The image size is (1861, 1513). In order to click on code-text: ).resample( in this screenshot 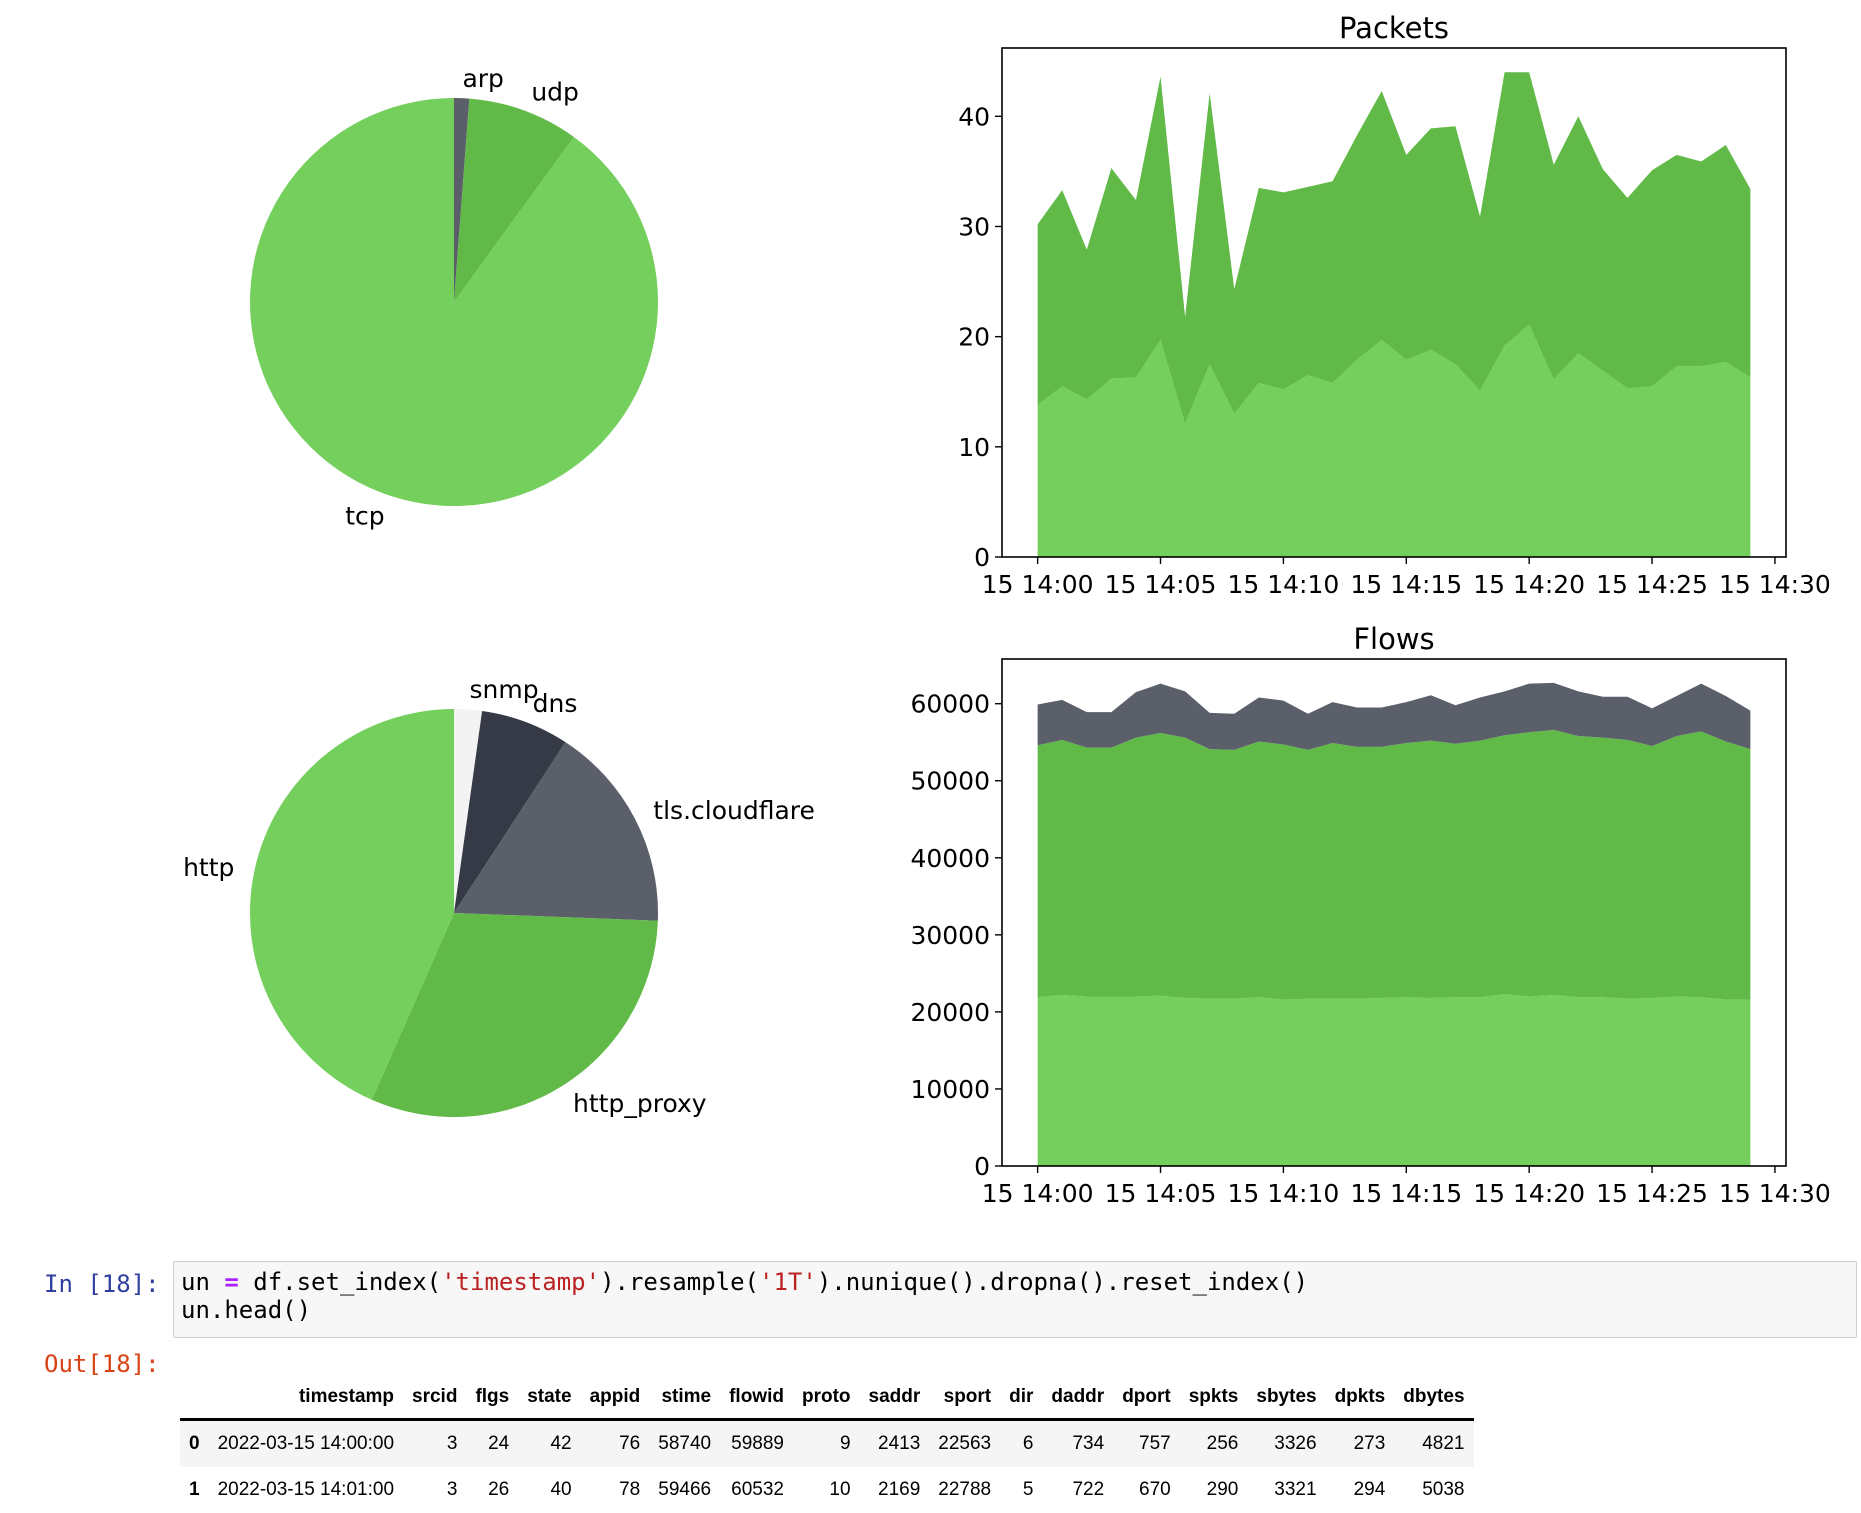, I will do `click(680, 1282)`.